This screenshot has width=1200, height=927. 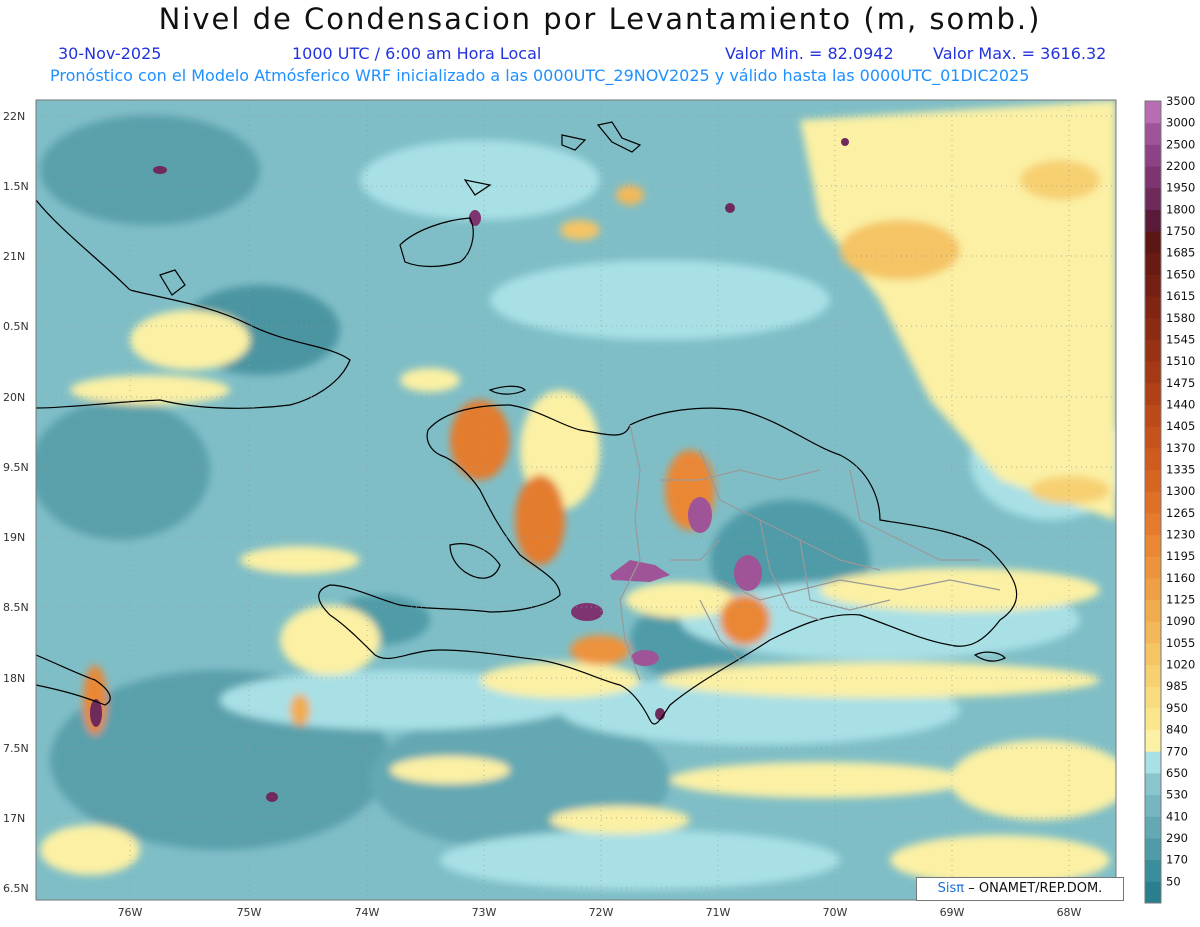 What do you see at coordinates (14, 397) in the screenshot?
I see `lat-label: 20N` at bounding box center [14, 397].